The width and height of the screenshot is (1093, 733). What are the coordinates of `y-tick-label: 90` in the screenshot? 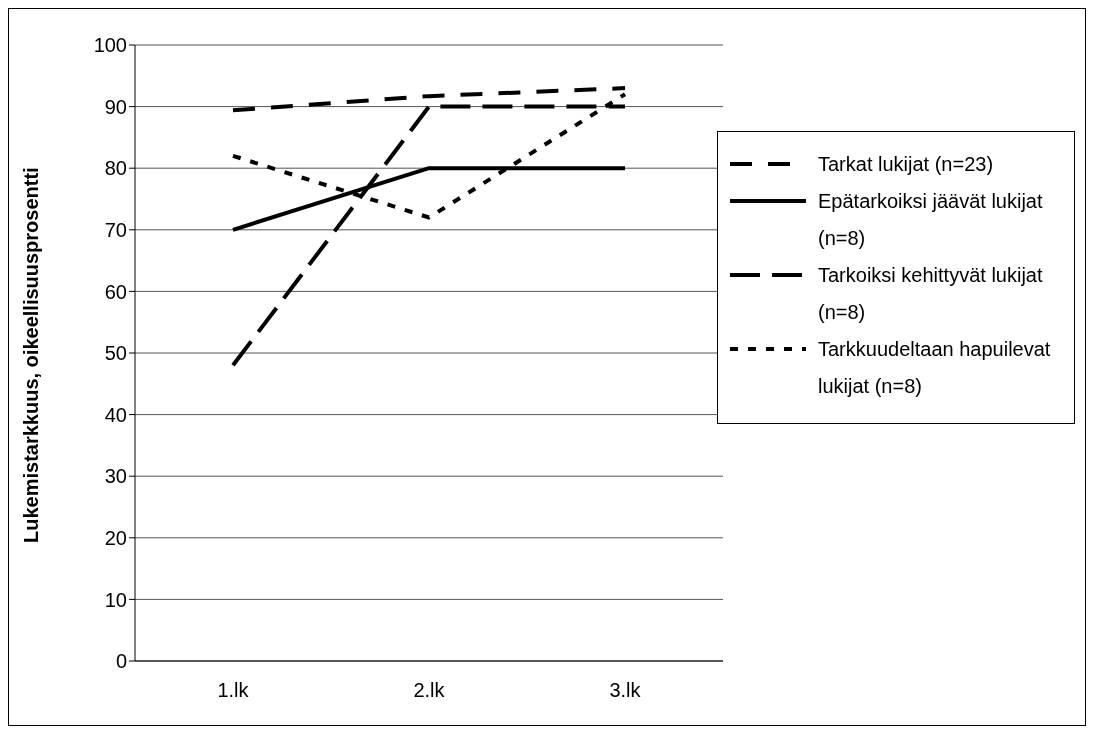 It's located at (115, 106).